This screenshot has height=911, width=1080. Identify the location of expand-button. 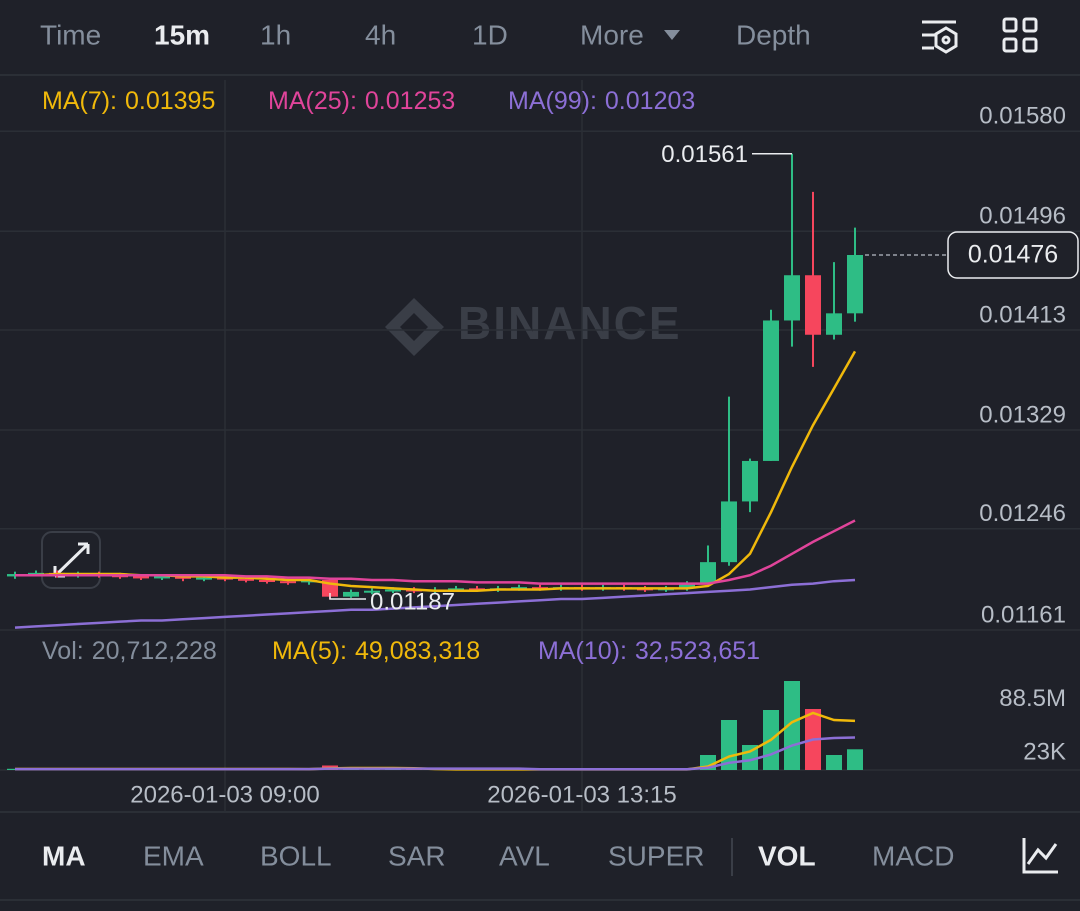
(71, 560).